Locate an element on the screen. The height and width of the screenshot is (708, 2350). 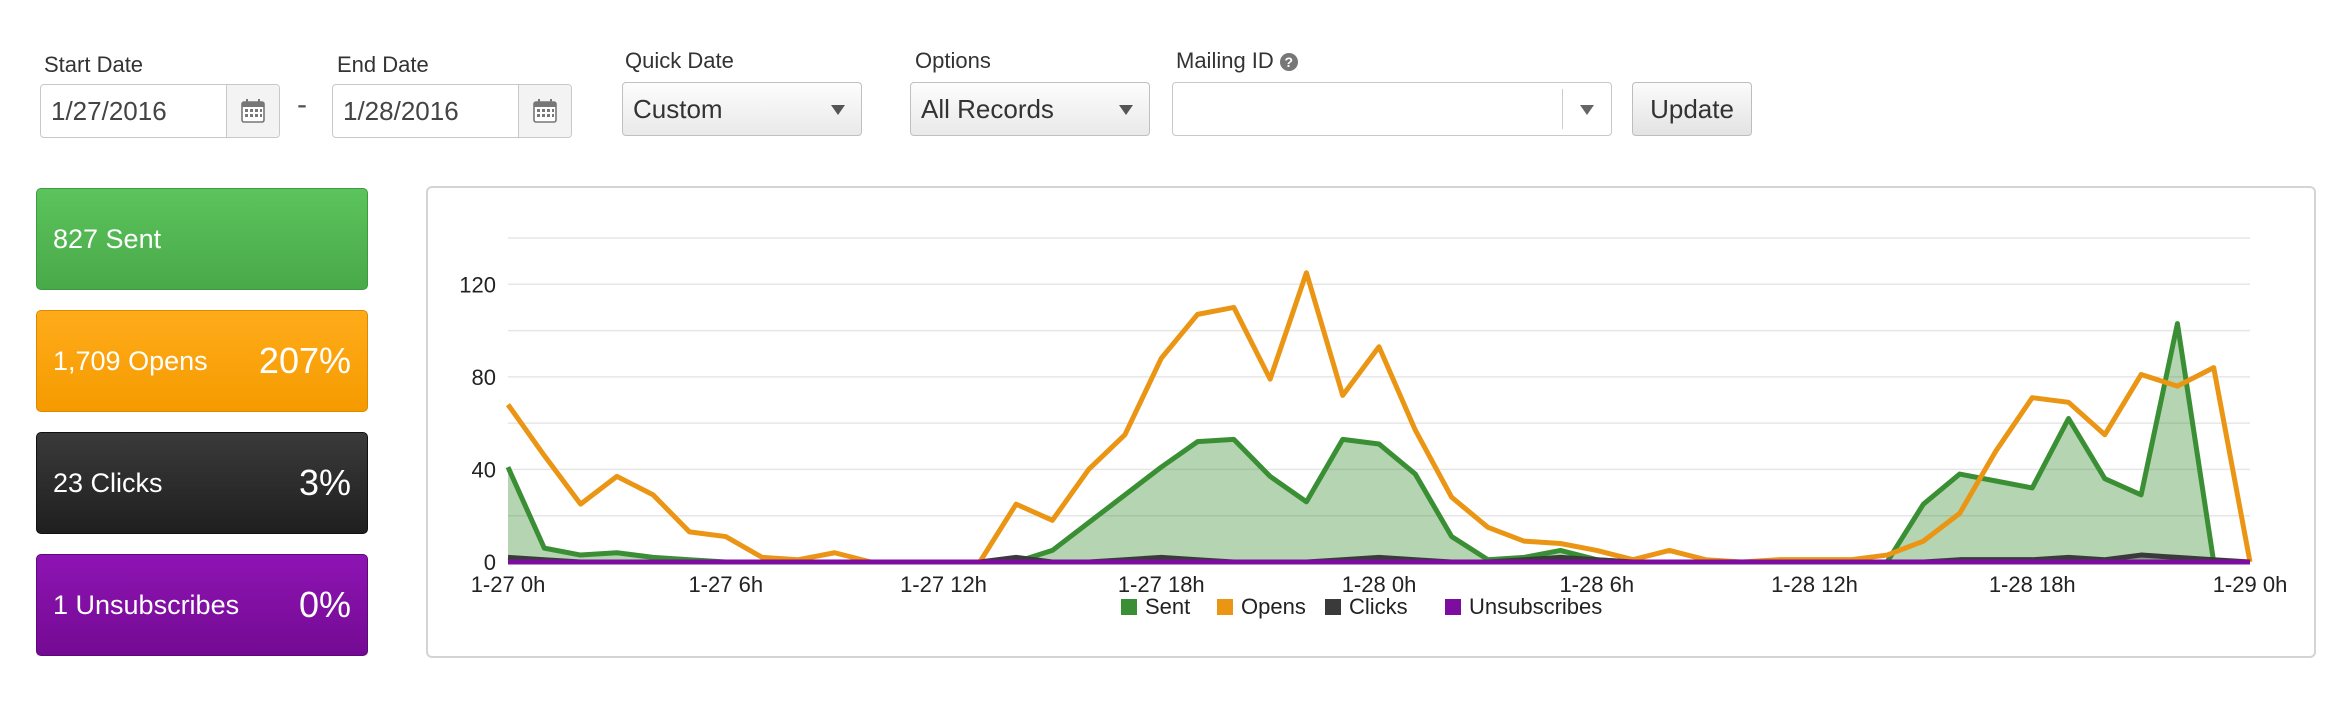
x-tick-label: 1-27 12h is located at coordinates (943, 584).